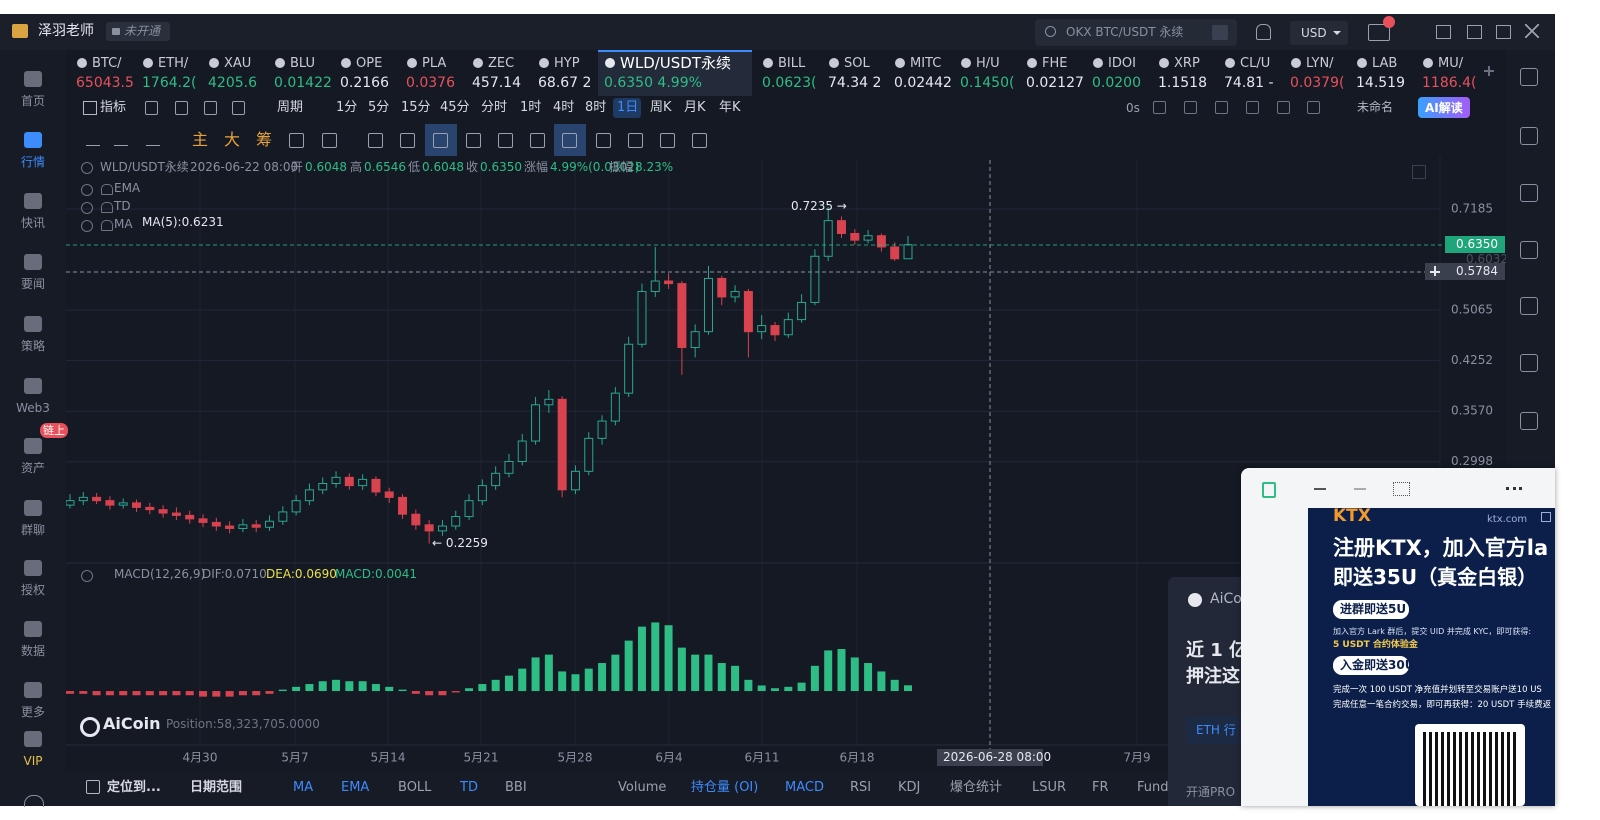  Describe the element at coordinates (113, 107) in the screenshot. I see `indicator-button: 指标` at that location.